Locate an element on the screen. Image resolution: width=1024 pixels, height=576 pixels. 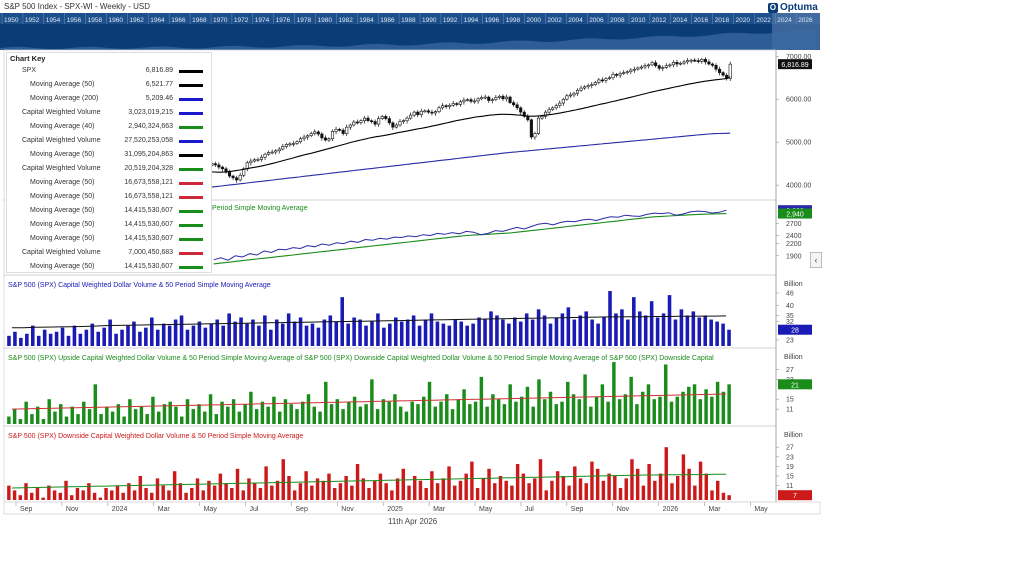
overview-year-label: 1978 is located at coordinates (304, 20).